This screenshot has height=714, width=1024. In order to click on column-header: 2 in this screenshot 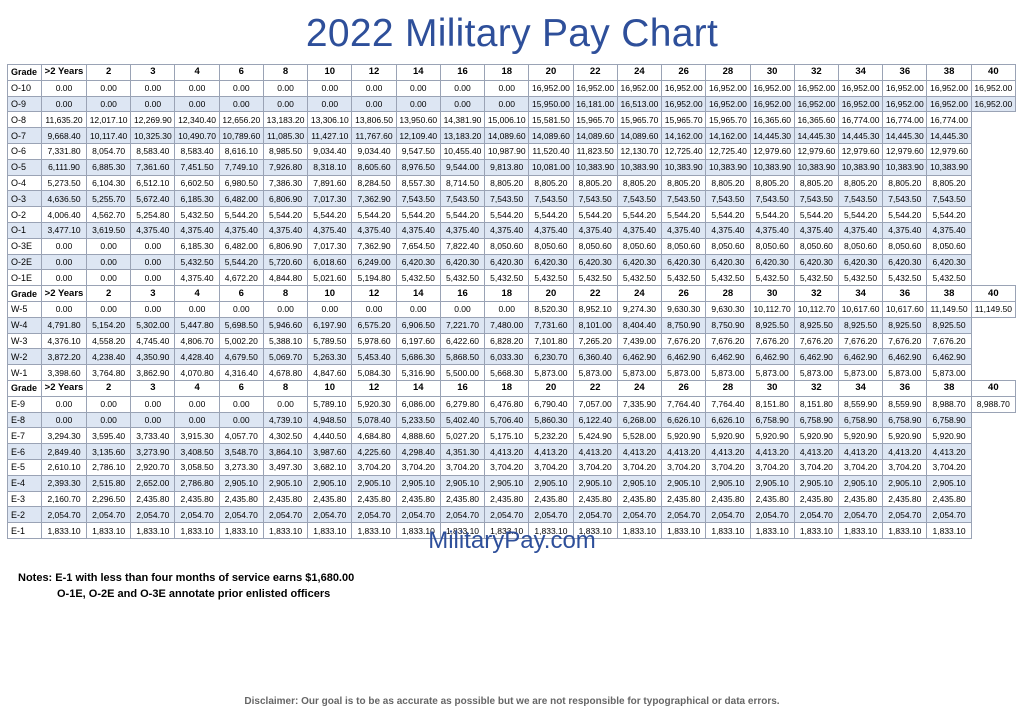, I will do `click(108, 293)`.